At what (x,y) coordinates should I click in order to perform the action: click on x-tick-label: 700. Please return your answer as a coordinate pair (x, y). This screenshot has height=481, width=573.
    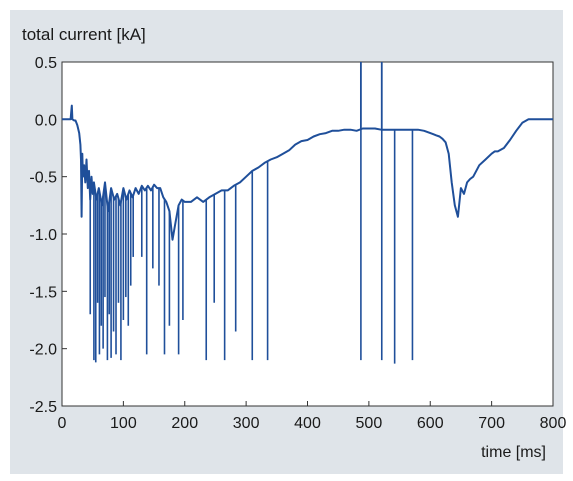
    Looking at the image, I should click on (491, 423).